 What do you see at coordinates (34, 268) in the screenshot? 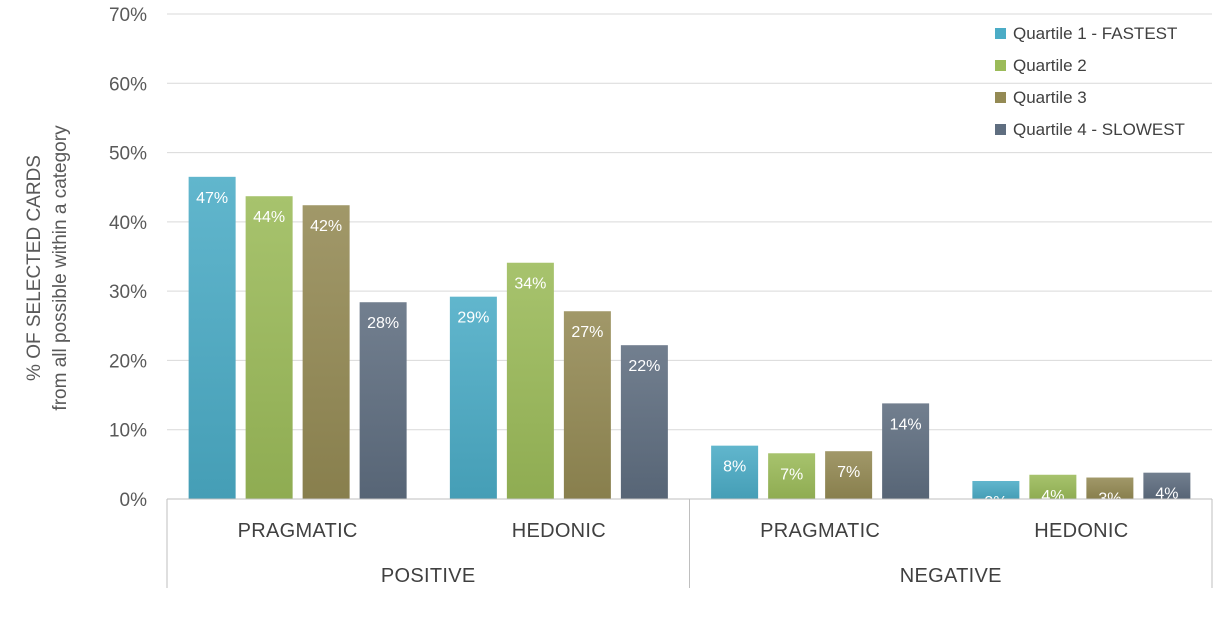
I see `y-axis-title-line1: % OF SELECTED CARDS` at bounding box center [34, 268].